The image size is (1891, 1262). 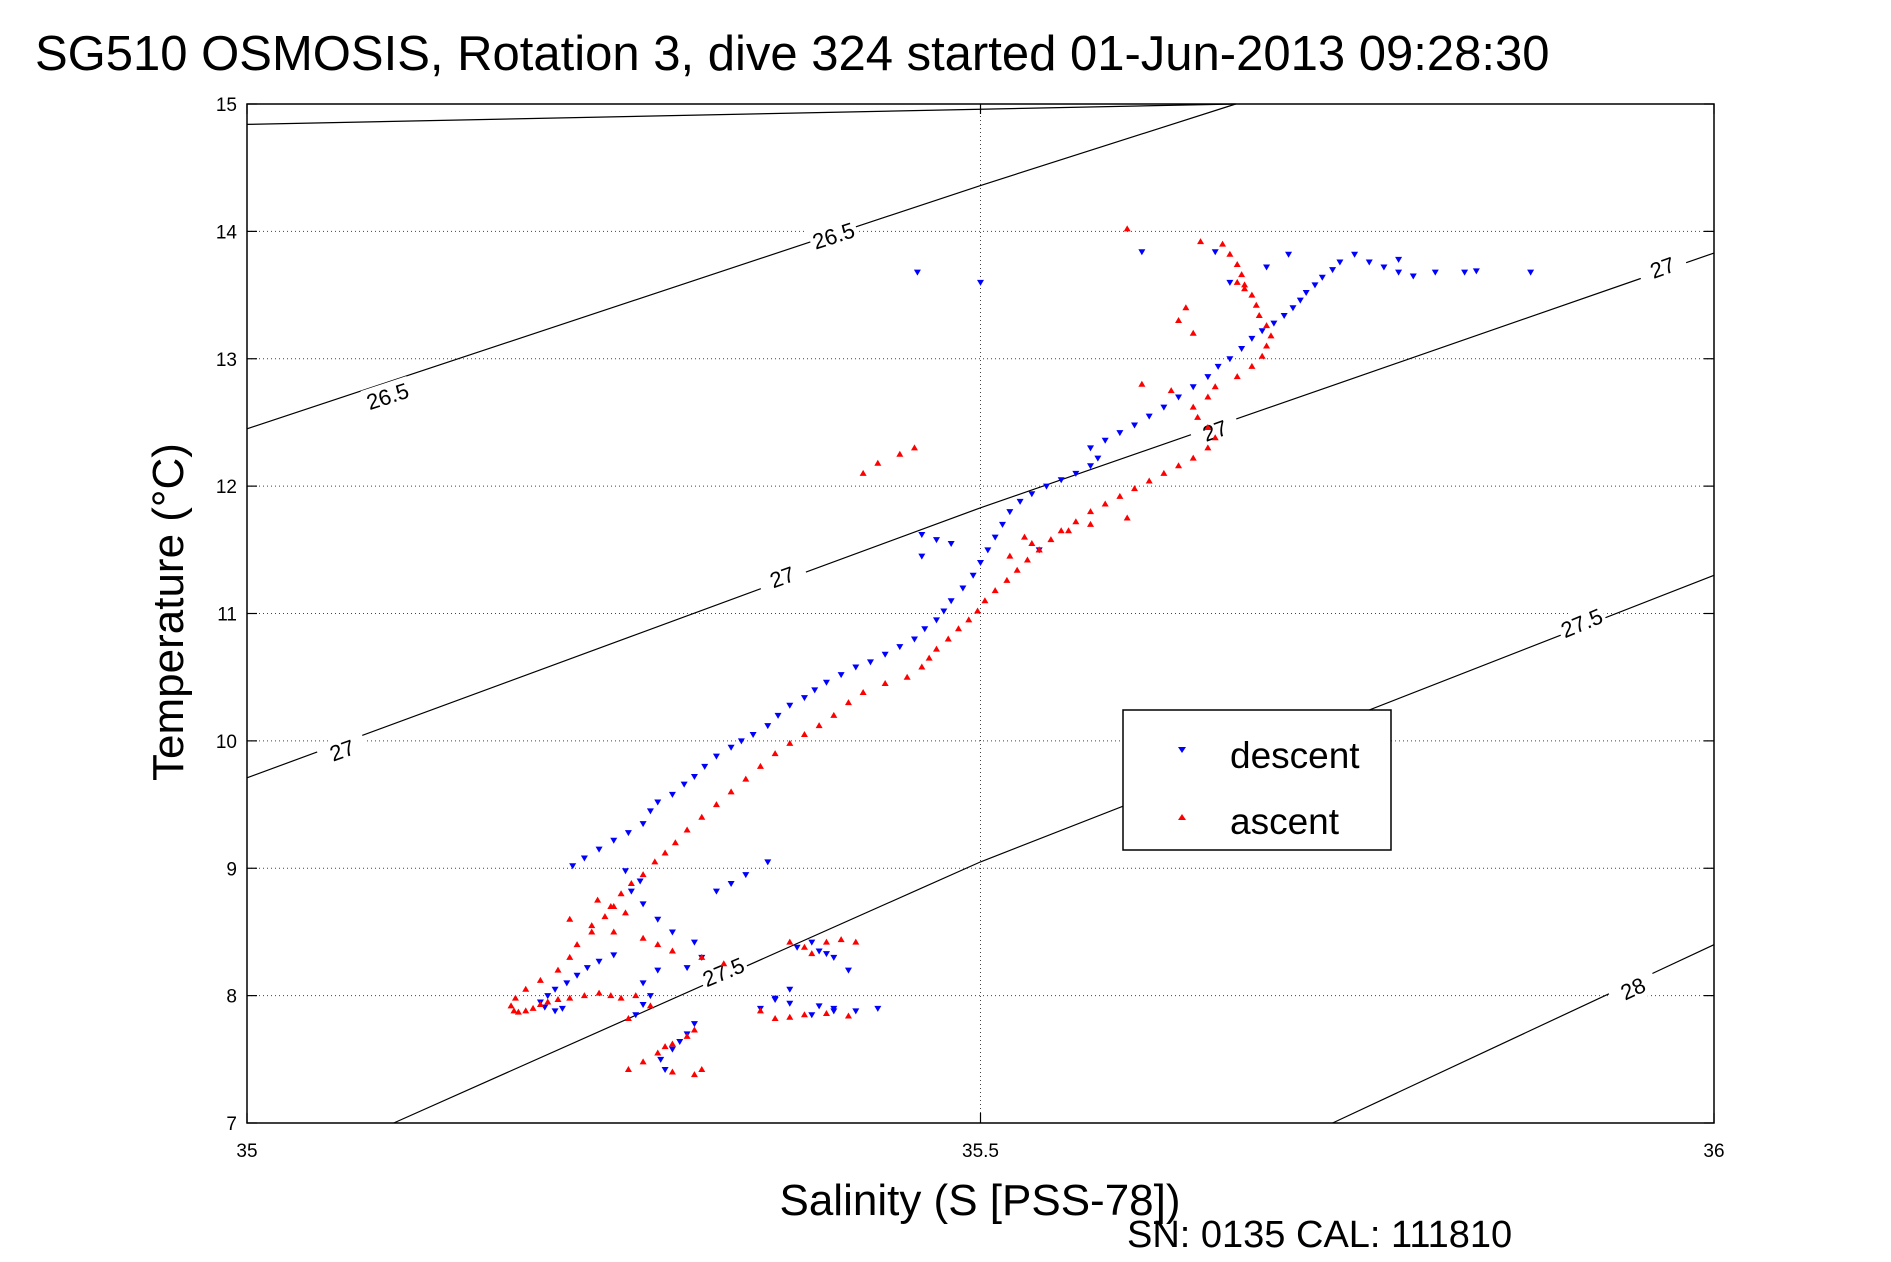 I want to click on legend-label-ascent: ascent, so click(x=1285, y=821).